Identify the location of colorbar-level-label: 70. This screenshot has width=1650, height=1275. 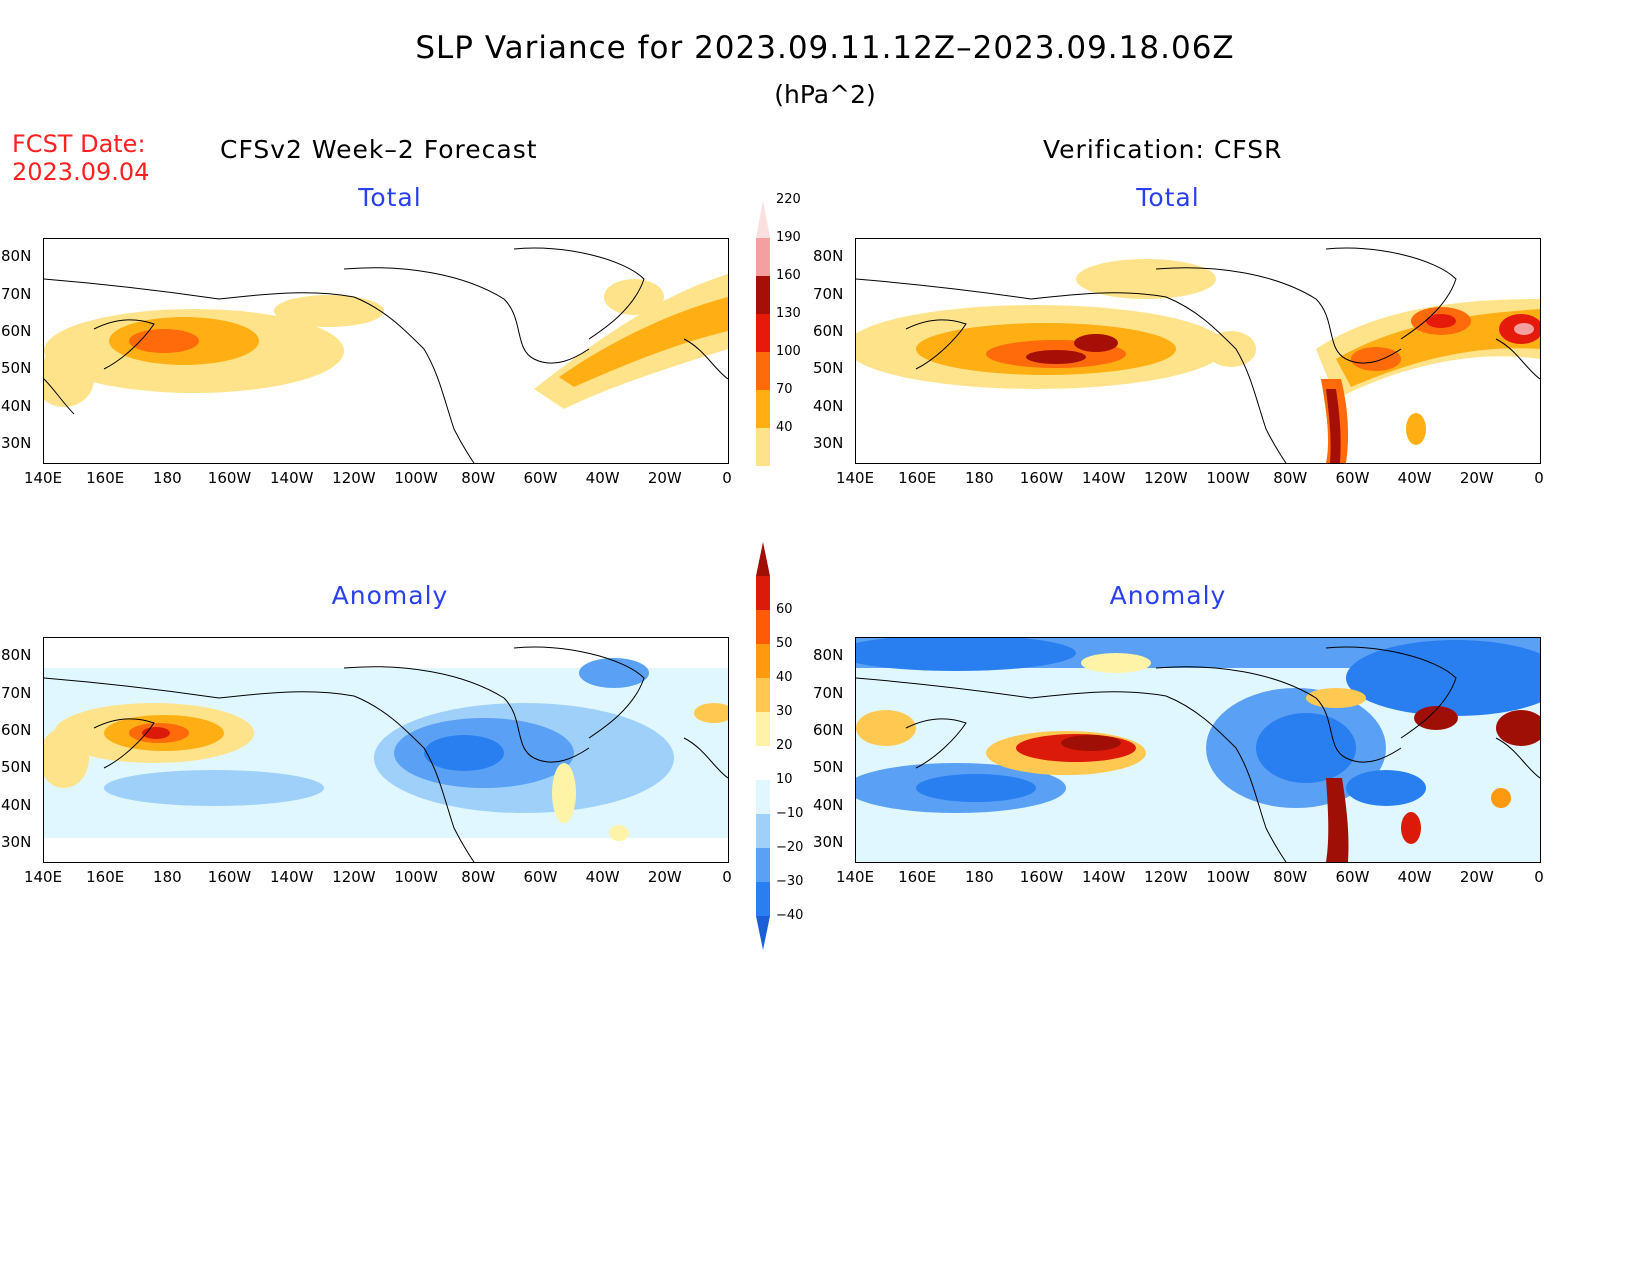
(784, 389).